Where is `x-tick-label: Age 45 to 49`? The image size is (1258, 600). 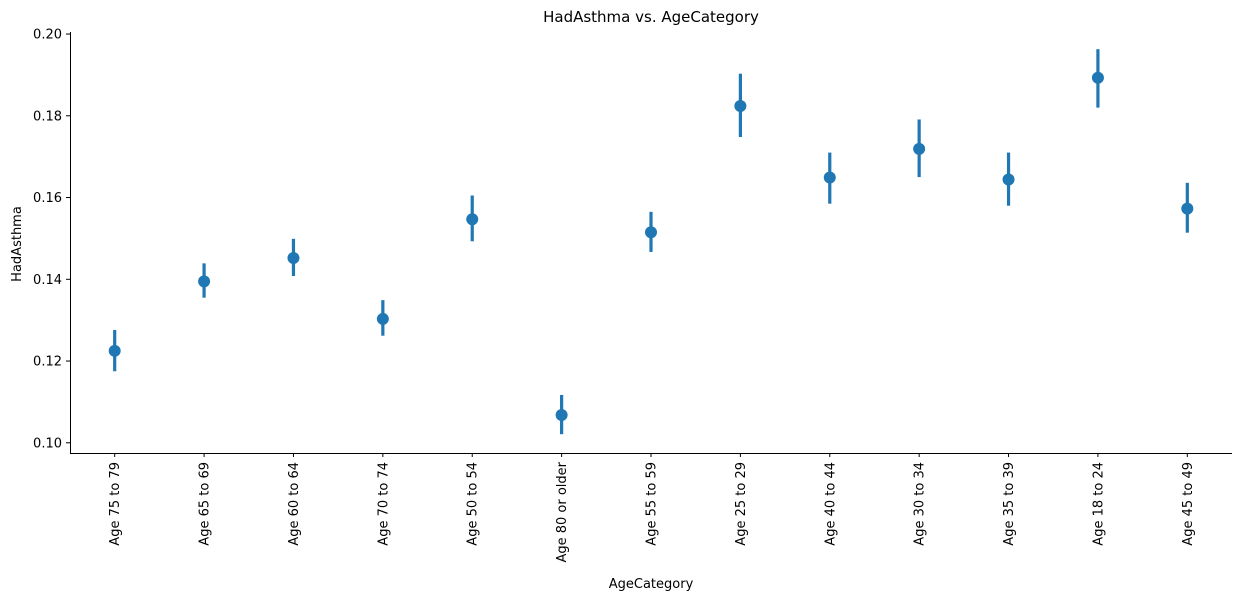
x-tick-label: Age 45 to 49 is located at coordinates (1188, 504).